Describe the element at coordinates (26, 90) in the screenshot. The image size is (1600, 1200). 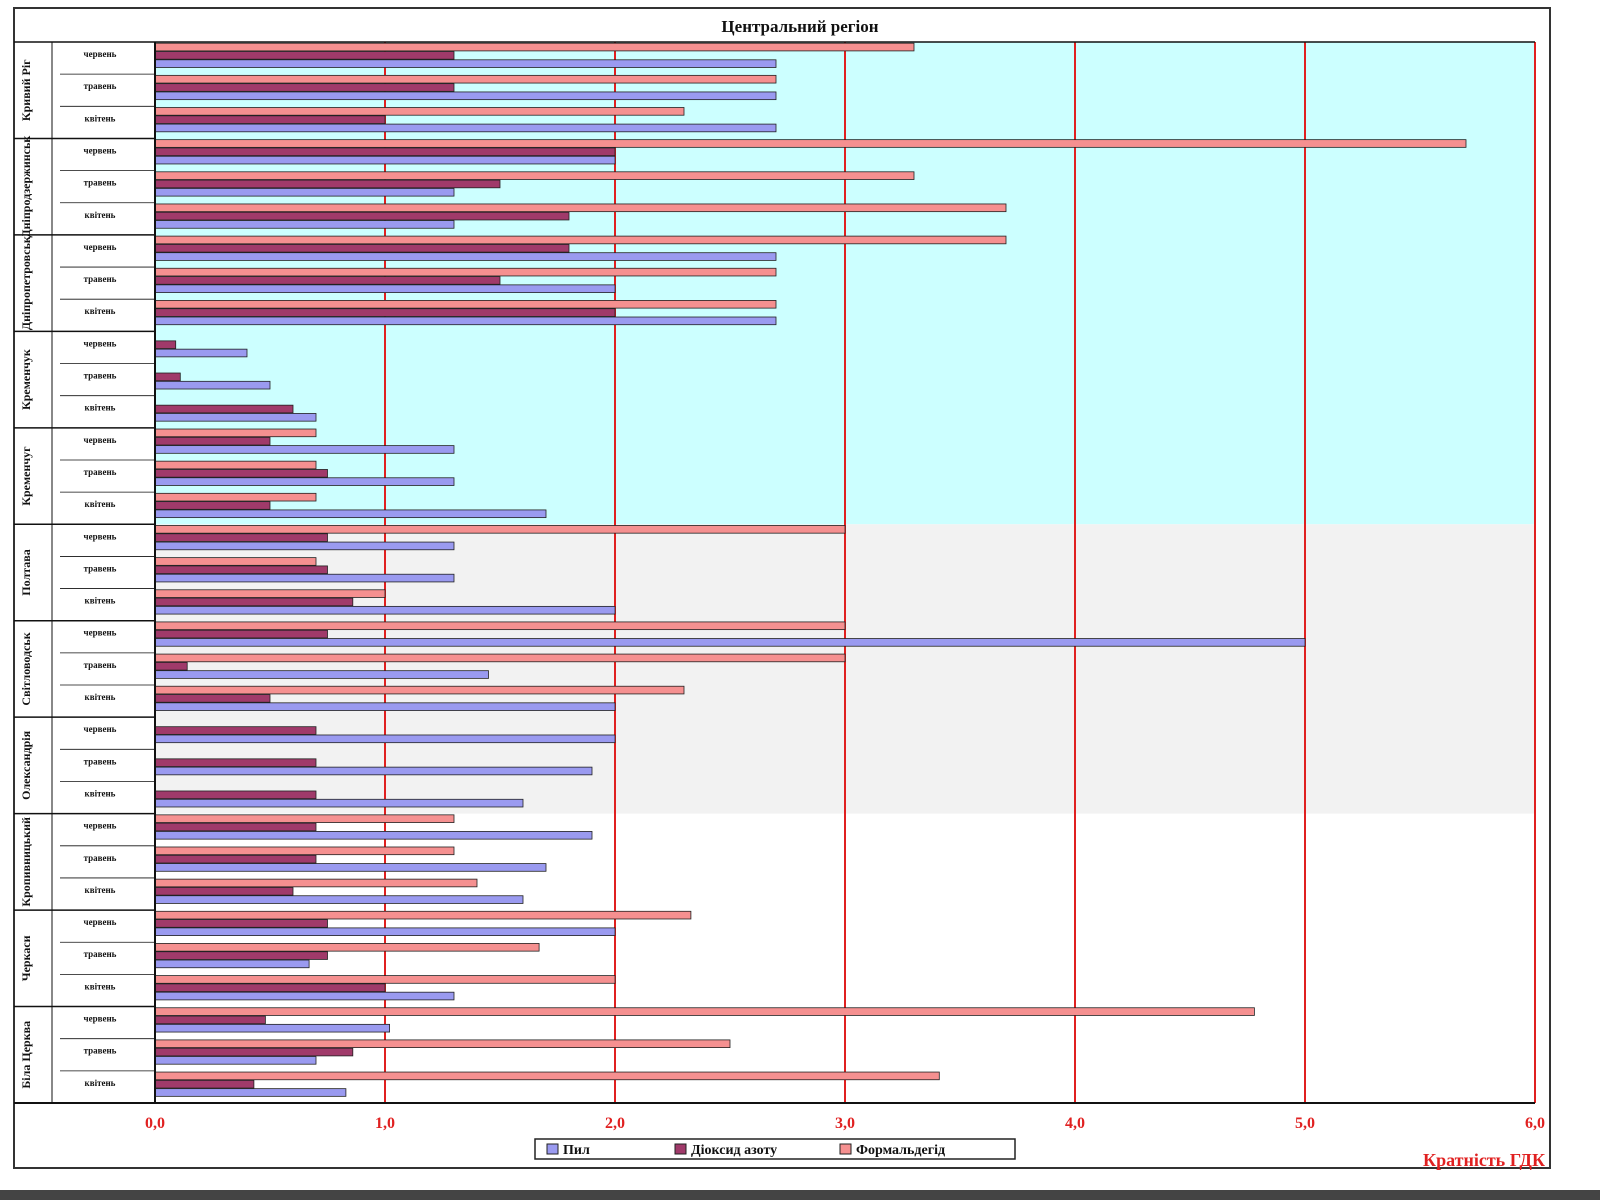
I see `group-label: Кривий Ріг` at that location.